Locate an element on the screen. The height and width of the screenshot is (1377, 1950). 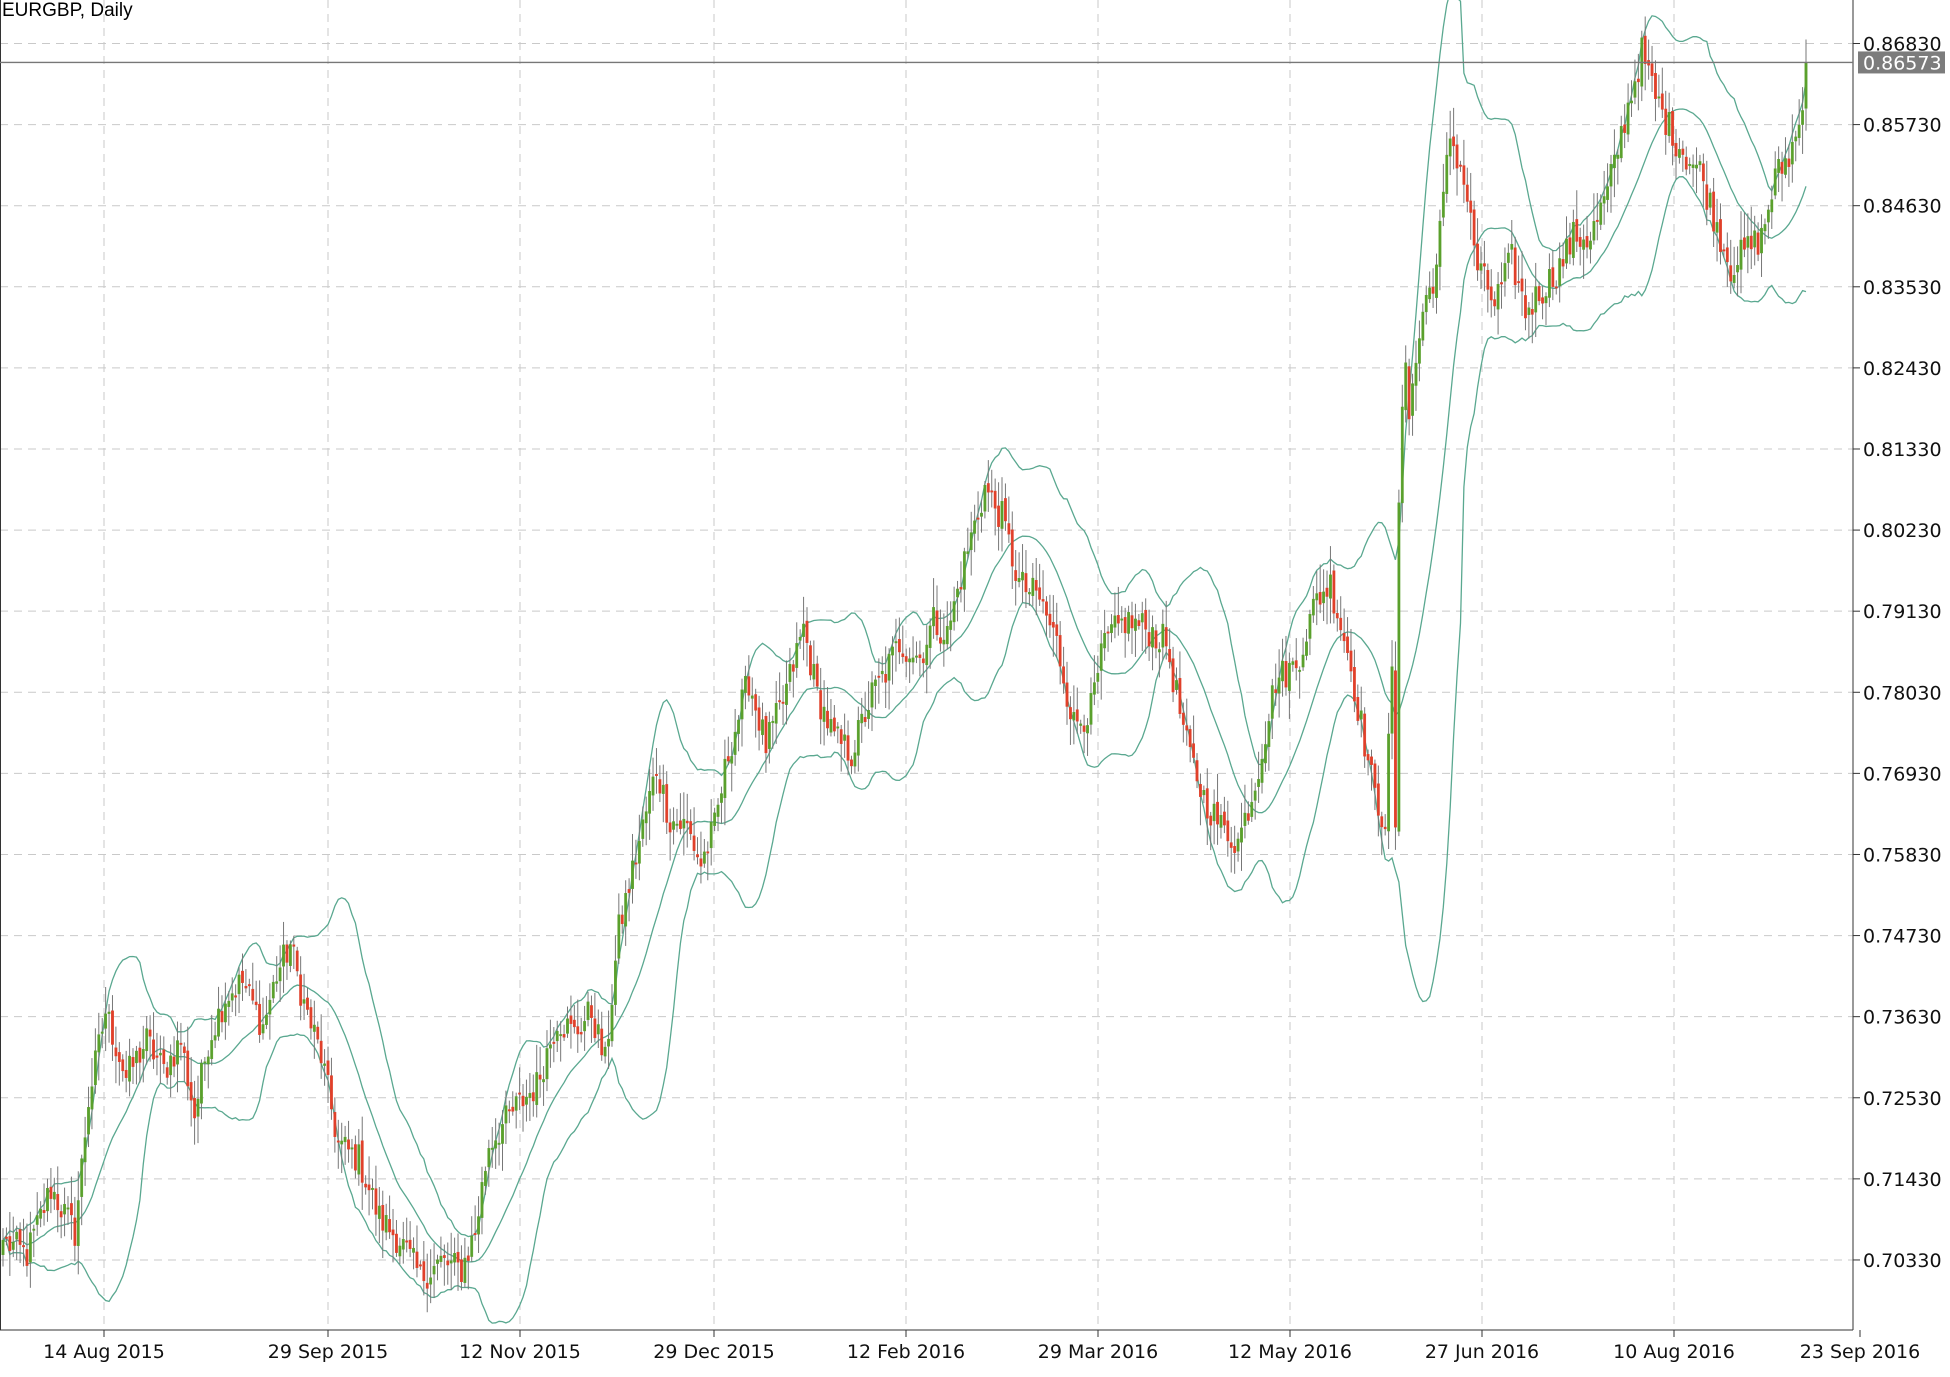
y-tick-label: 0.73630 is located at coordinates (1902, 1018).